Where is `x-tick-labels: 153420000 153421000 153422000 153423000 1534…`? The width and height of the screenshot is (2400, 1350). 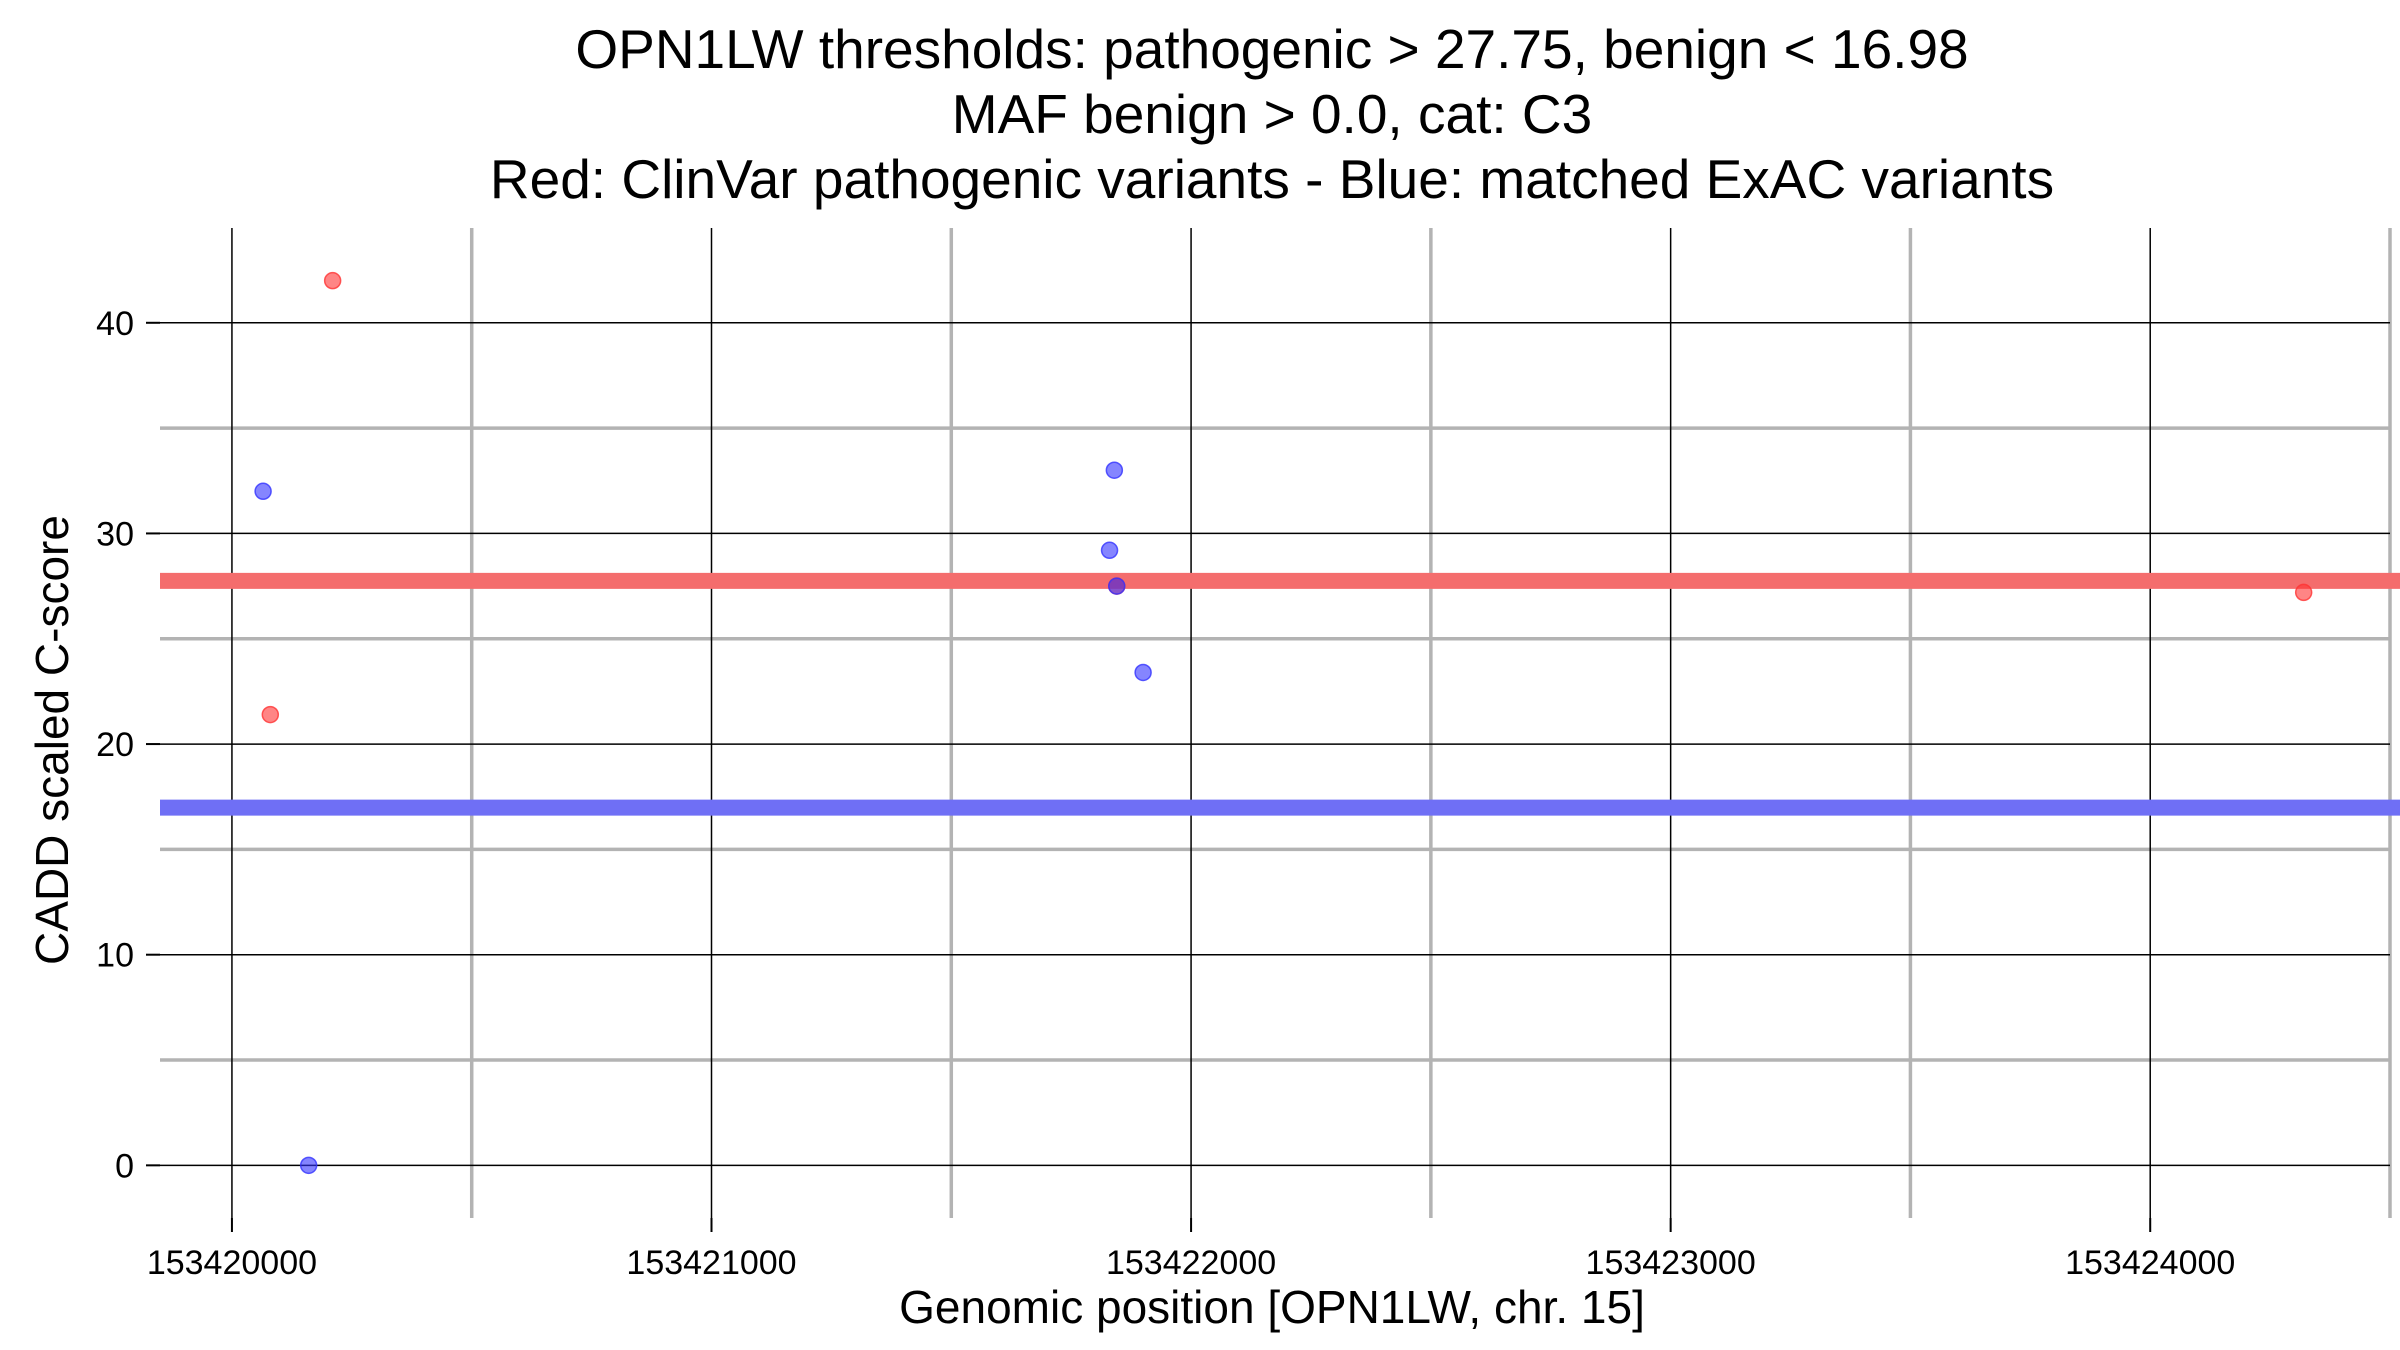 x-tick-labels: 153420000 153421000 153422000 153423000 1534… is located at coordinates (1191, 1263).